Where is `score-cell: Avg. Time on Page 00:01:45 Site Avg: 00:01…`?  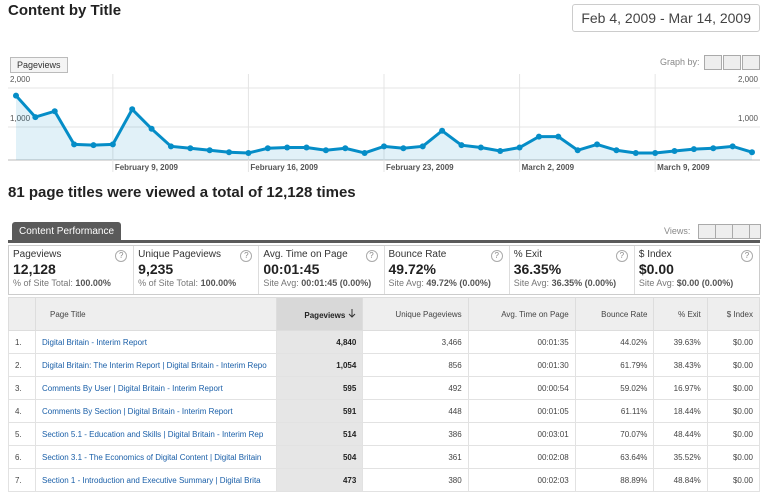
score-cell: Avg. Time on Page 00:01:45 Site Avg: 00:01… is located at coordinates (322, 270).